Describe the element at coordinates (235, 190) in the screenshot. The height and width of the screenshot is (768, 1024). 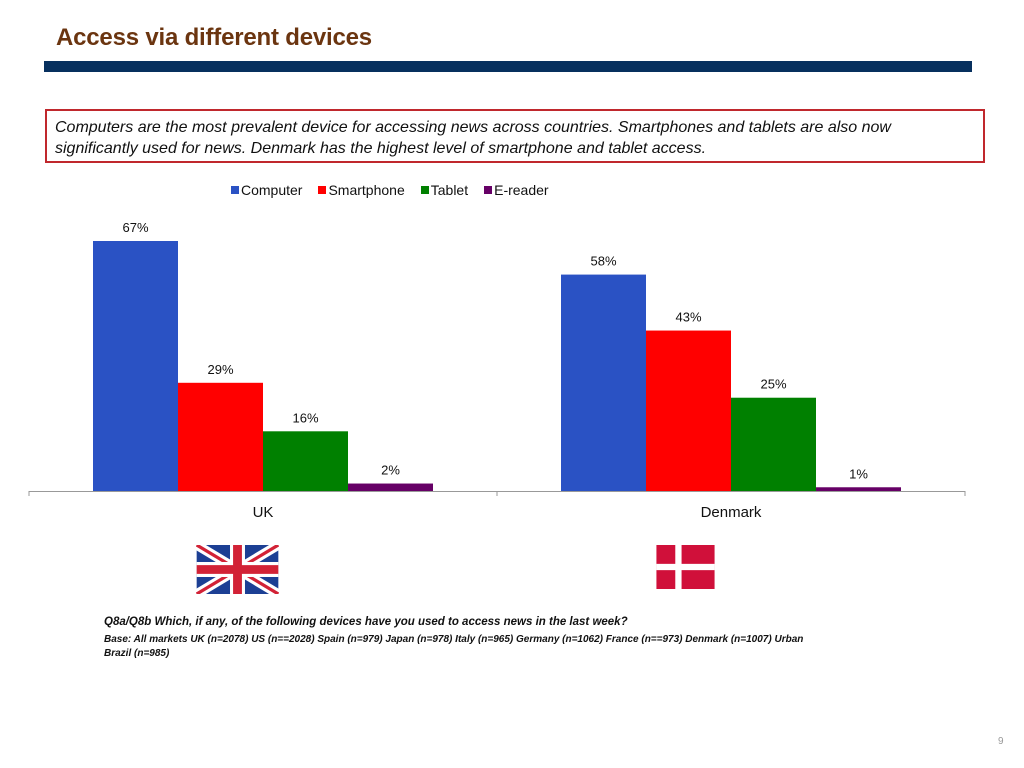
I see `legend-swatch-computer` at that location.